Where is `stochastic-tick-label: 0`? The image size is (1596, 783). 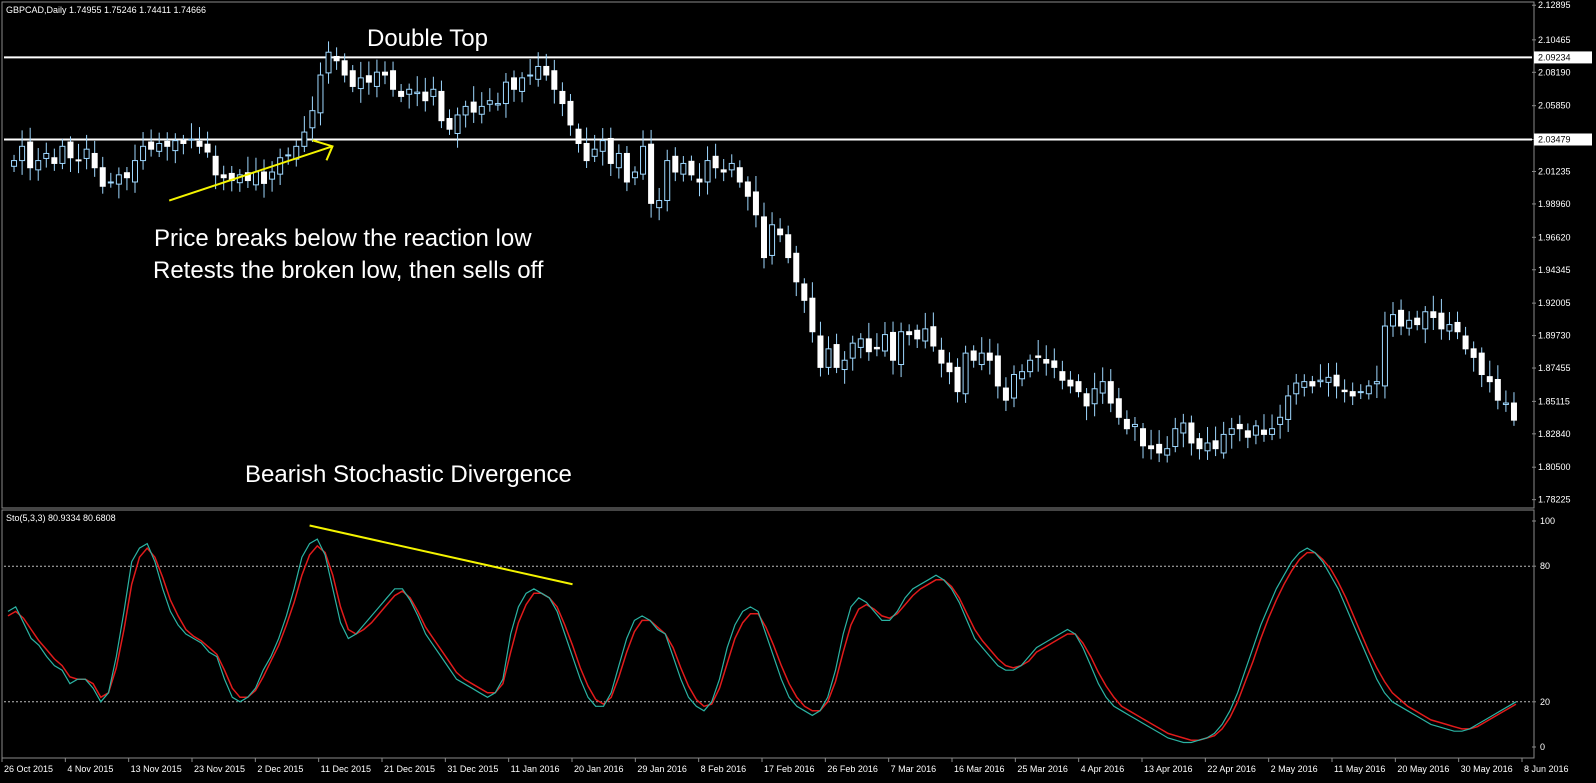 stochastic-tick-label: 0 is located at coordinates (1542, 747).